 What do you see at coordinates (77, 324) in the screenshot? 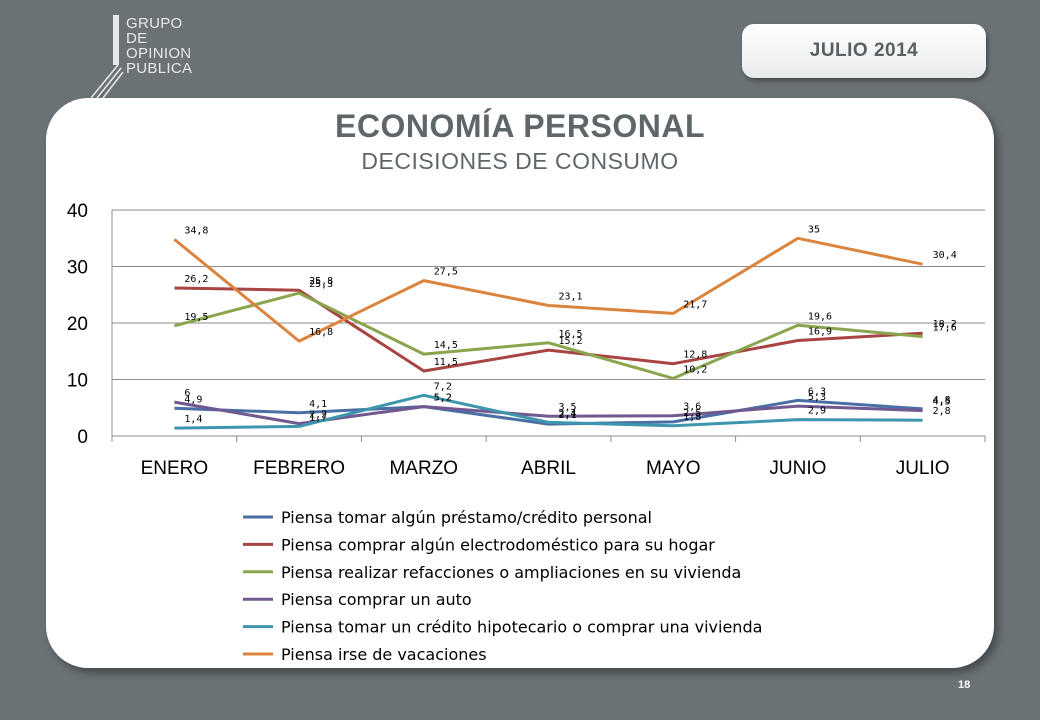
I see `y-tick-label: 20` at bounding box center [77, 324].